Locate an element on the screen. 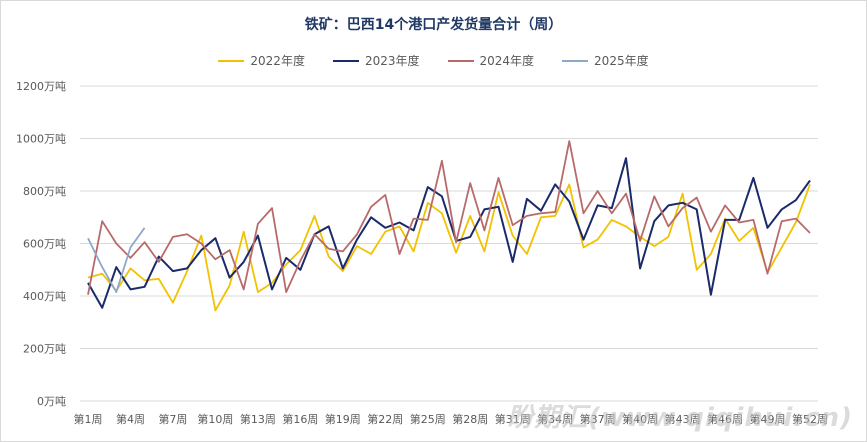 This screenshot has width=867, height=442. y-tick-label: 0万吨 is located at coordinates (51, 401).